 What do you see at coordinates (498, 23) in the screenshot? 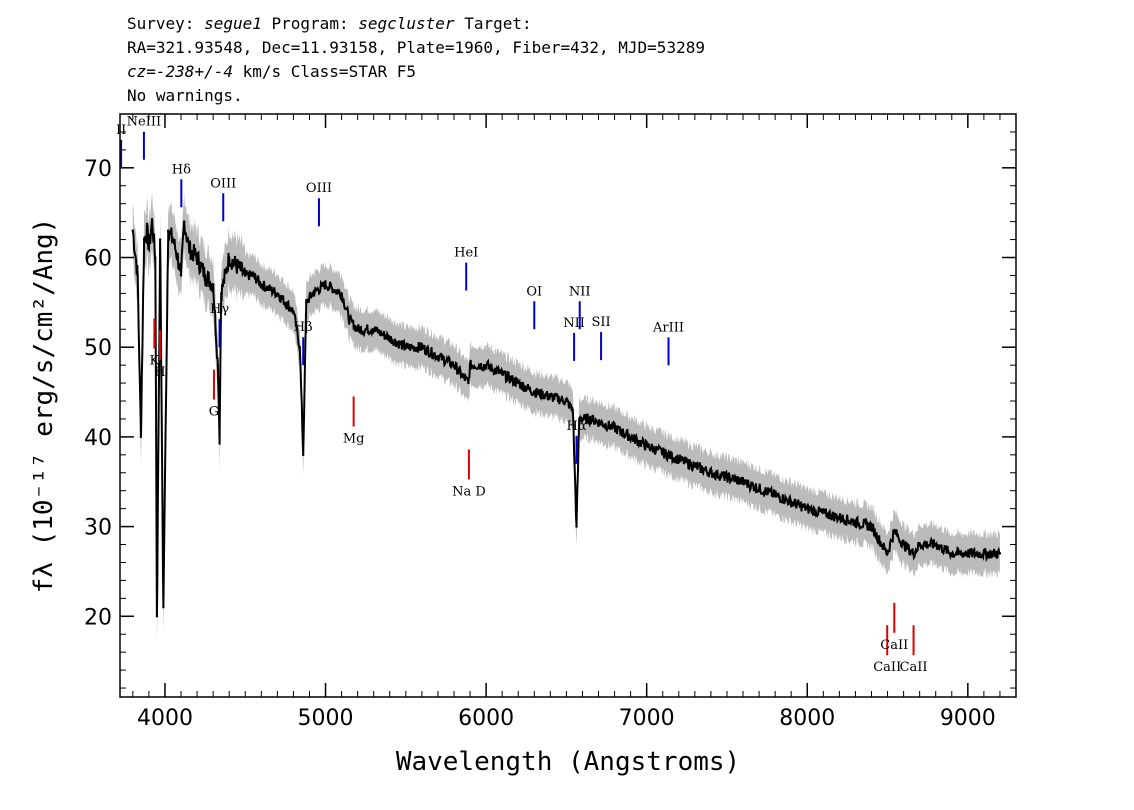
I see `target-label: Target:` at bounding box center [498, 23].